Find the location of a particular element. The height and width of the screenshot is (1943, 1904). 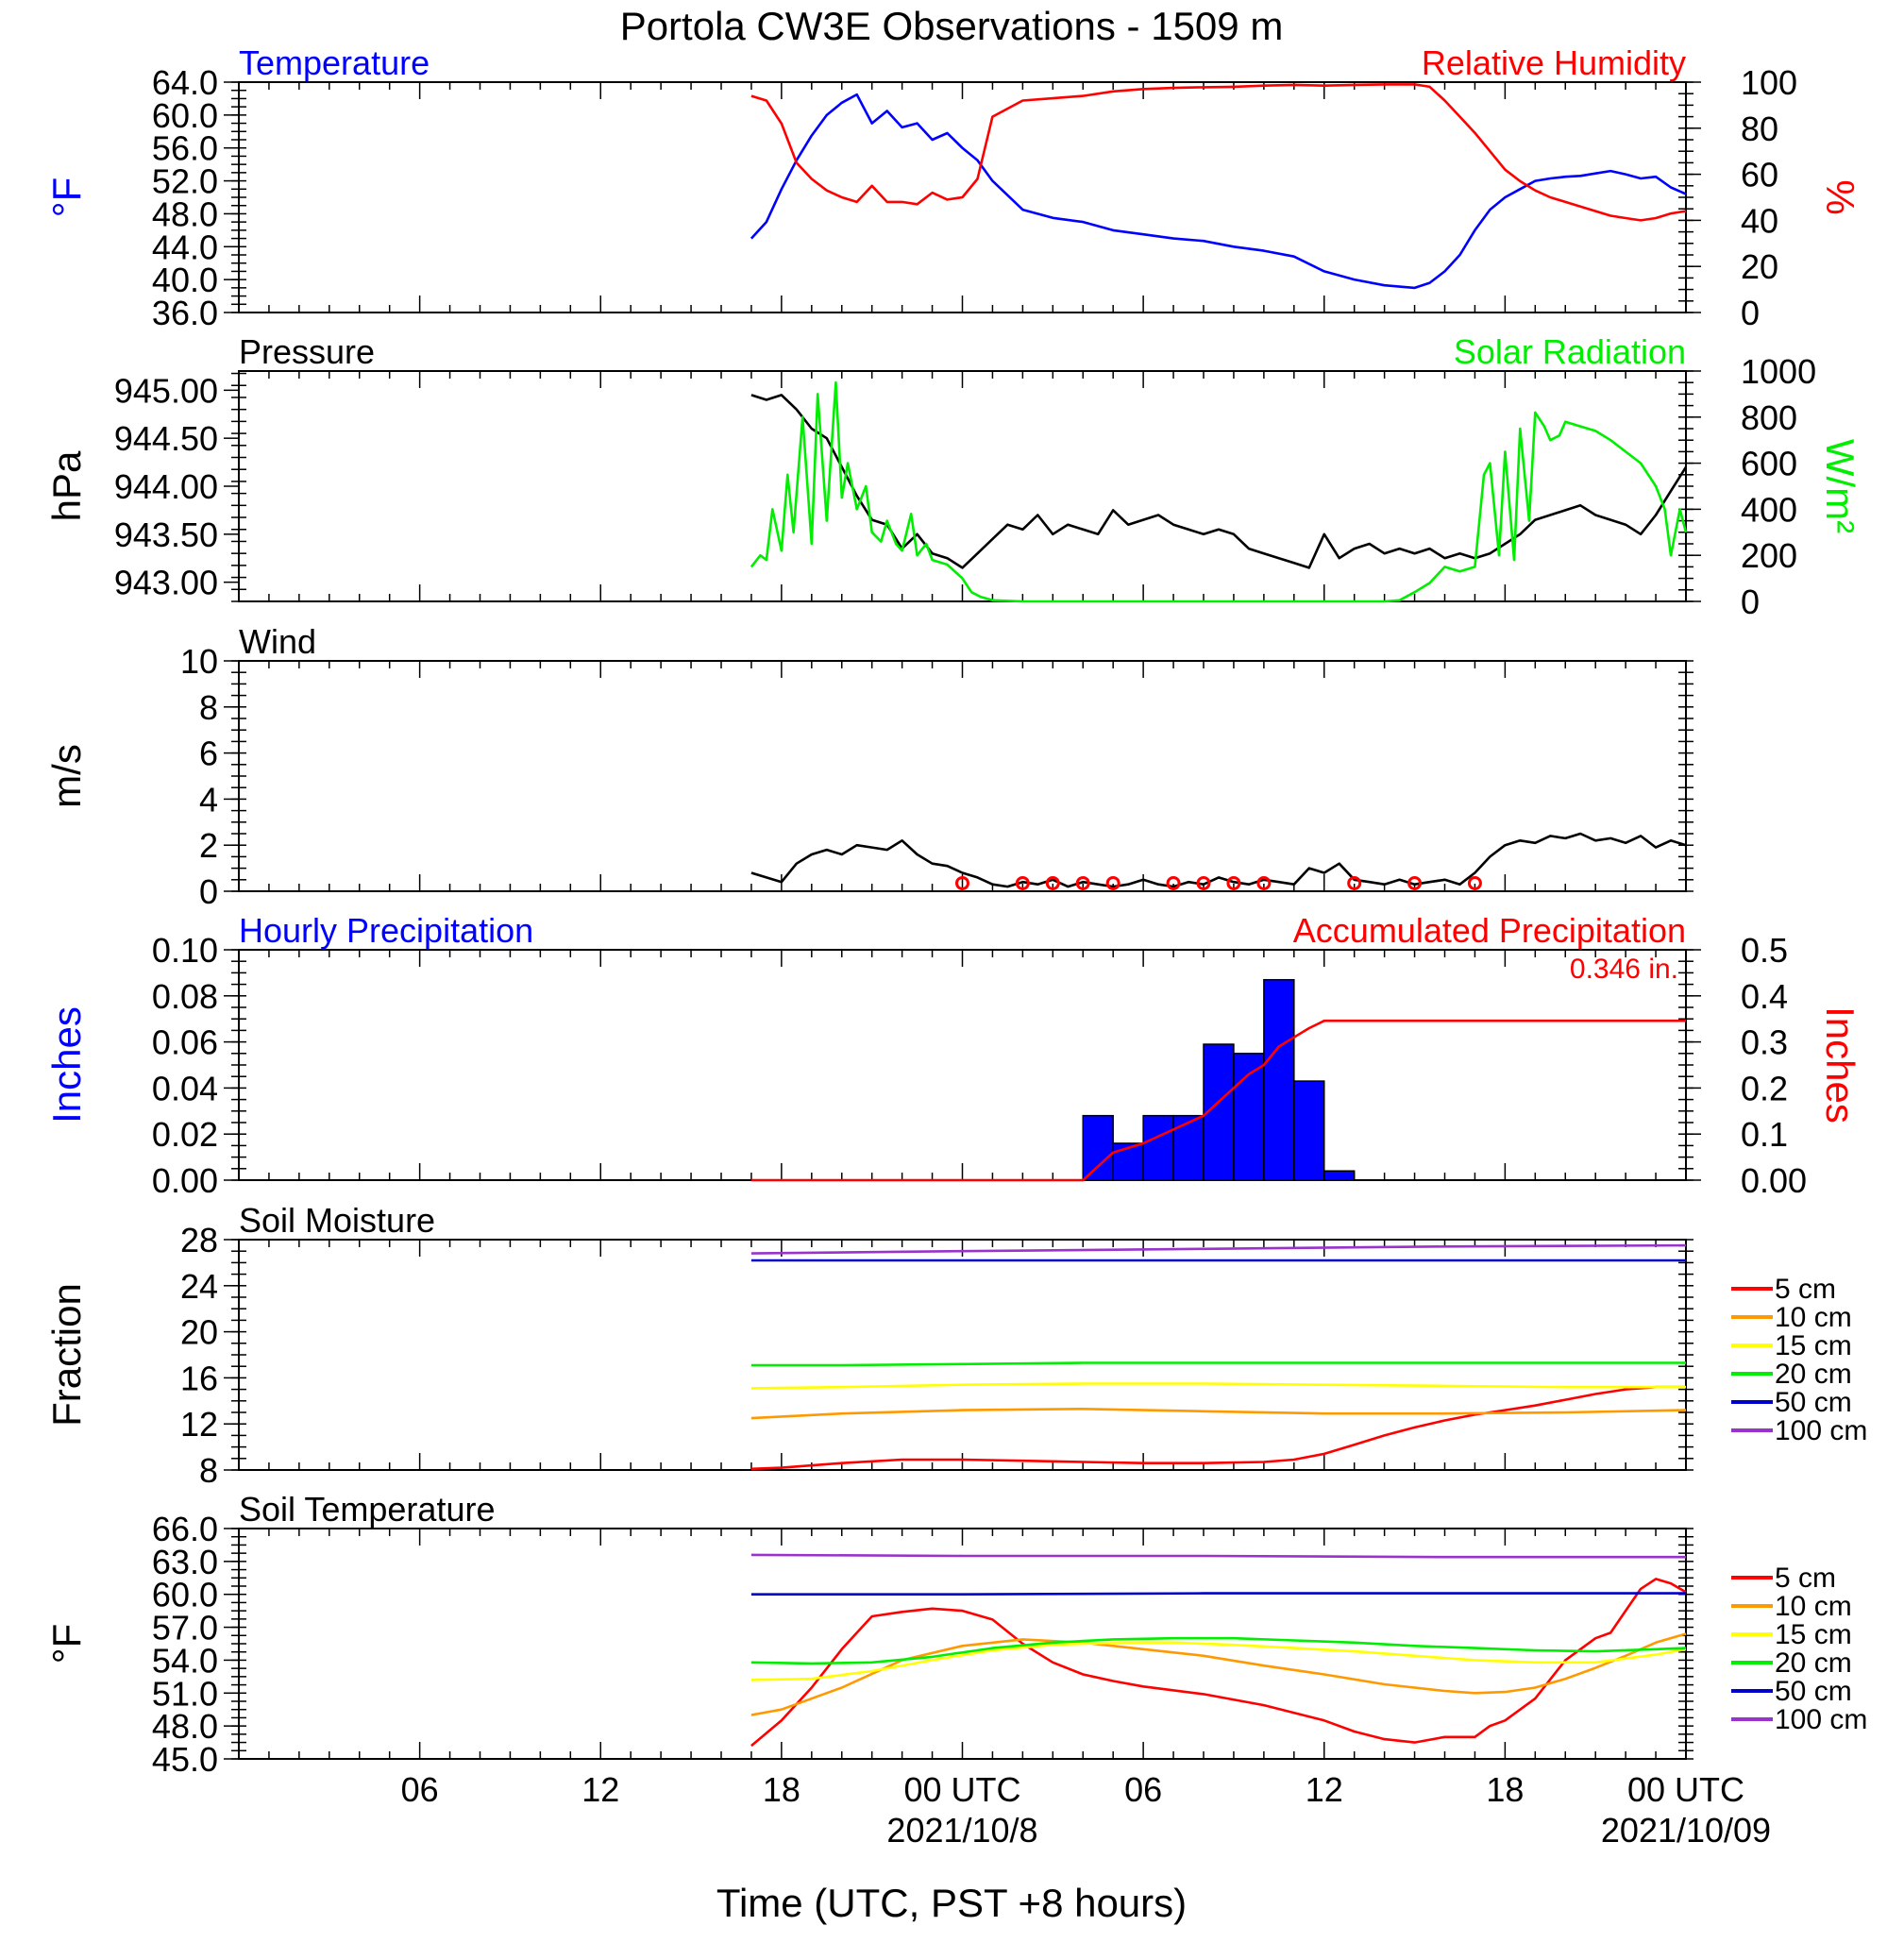

y-right-tick-label: 0.1 is located at coordinates (1764, 1134).